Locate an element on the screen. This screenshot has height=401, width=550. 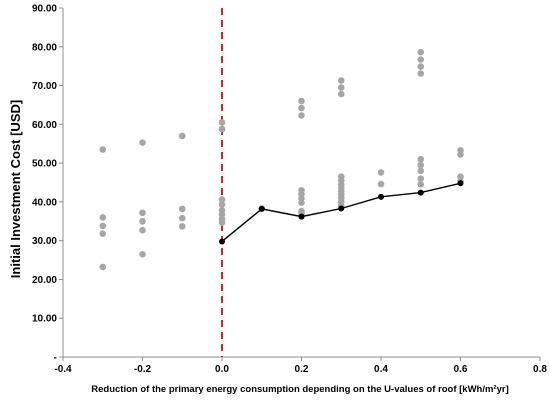
y-tick-label: - is located at coordinates (55, 358).